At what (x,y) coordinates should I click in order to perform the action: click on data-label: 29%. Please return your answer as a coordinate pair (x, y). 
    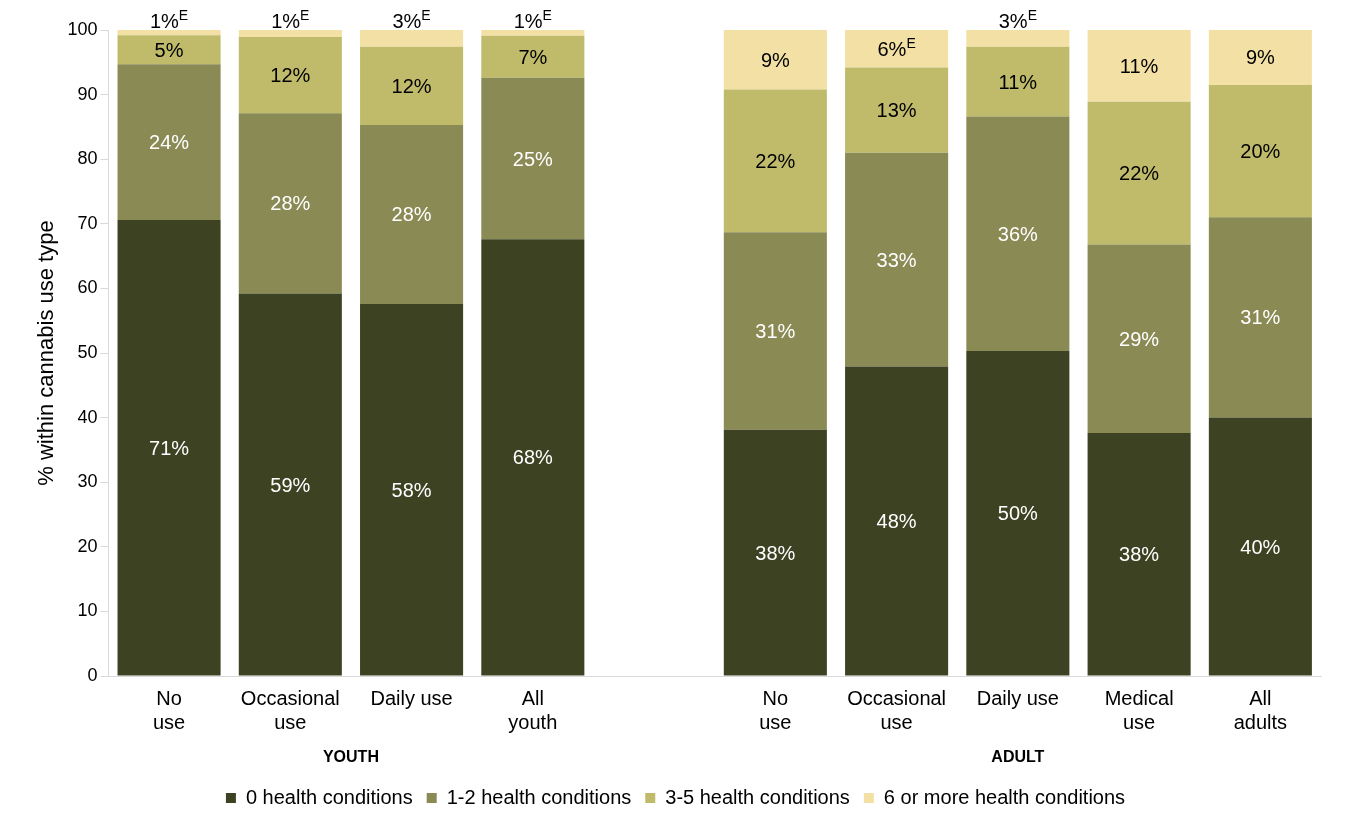
    Looking at the image, I should click on (1139, 338).